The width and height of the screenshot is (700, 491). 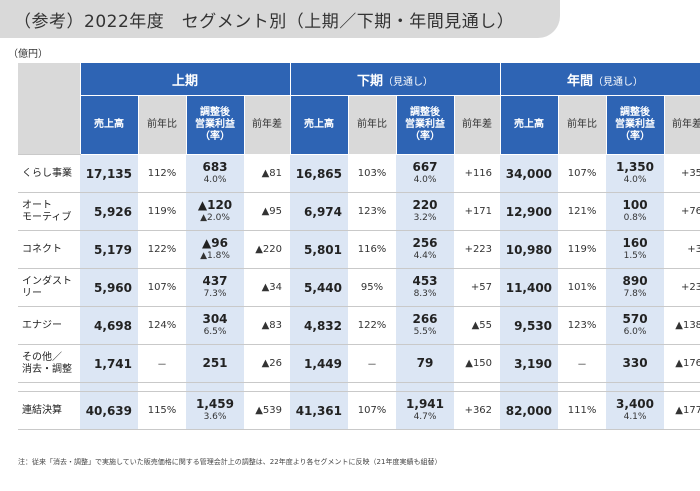 What do you see at coordinates (370, 81) in the screenshot?
I see `group-label: 下期` at bounding box center [370, 81].